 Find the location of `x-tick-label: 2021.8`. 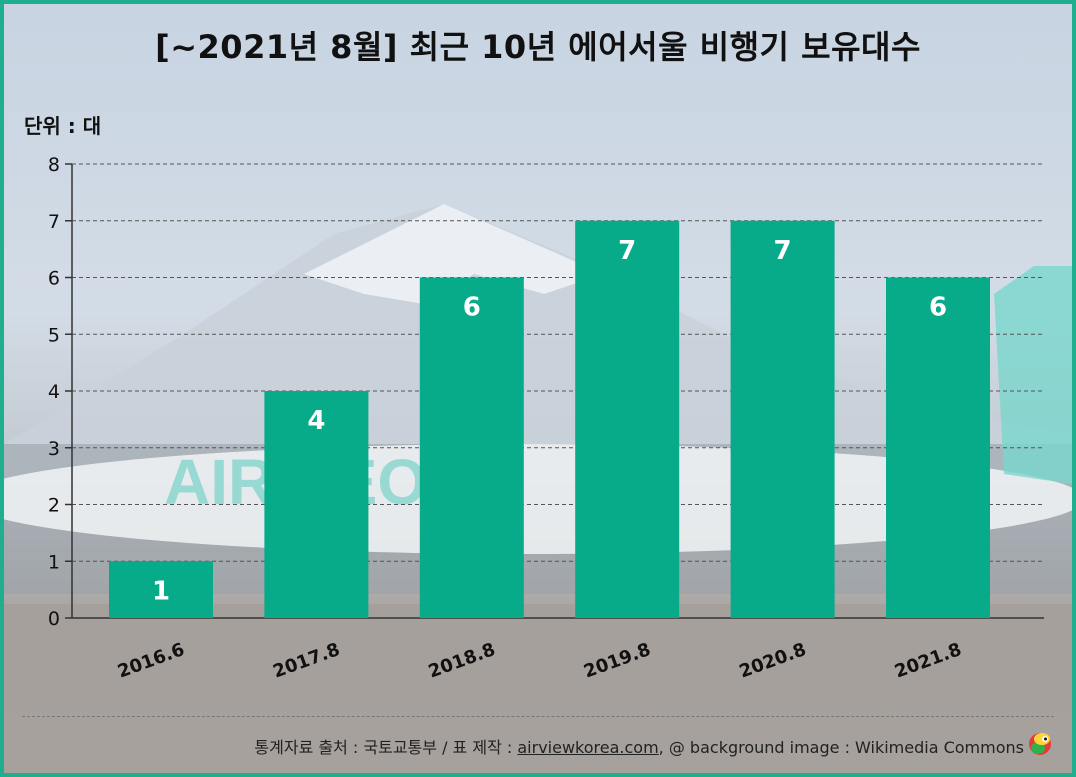

x-tick-label: 2021.8 is located at coordinates (928, 660).